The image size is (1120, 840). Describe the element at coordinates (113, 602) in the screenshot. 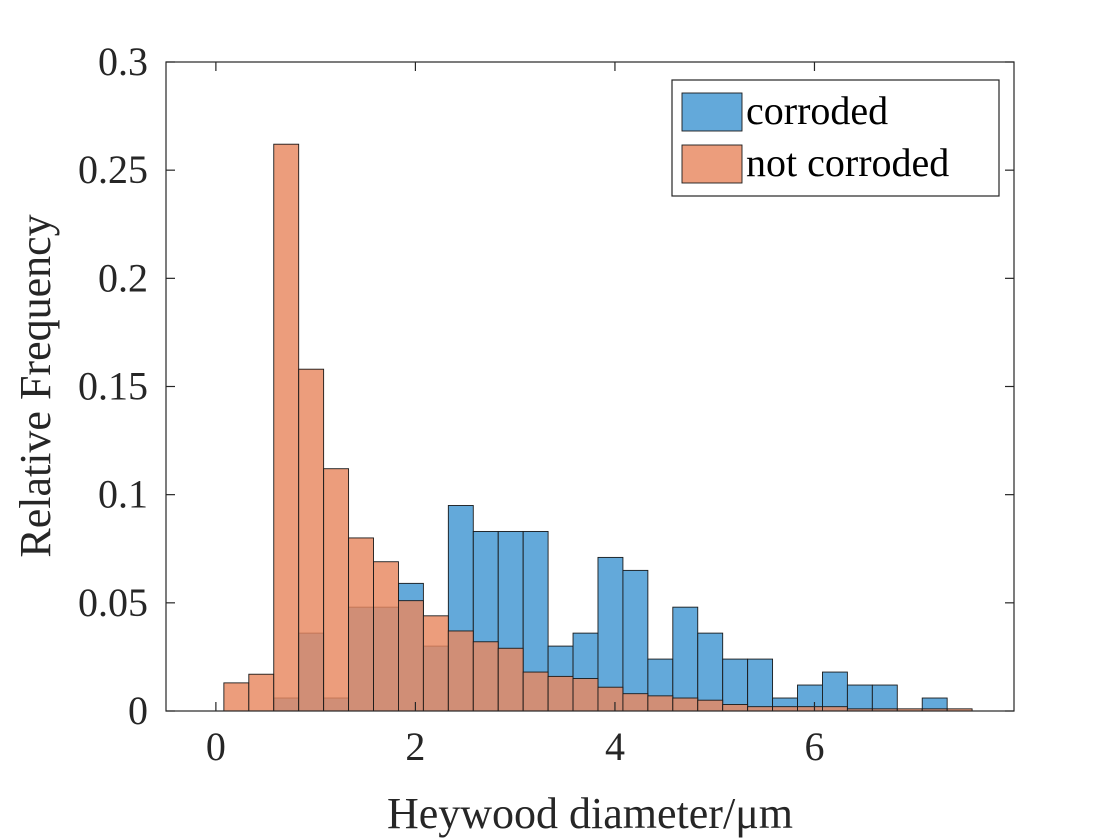

I see `y-tick-label-1: 0.05` at that location.